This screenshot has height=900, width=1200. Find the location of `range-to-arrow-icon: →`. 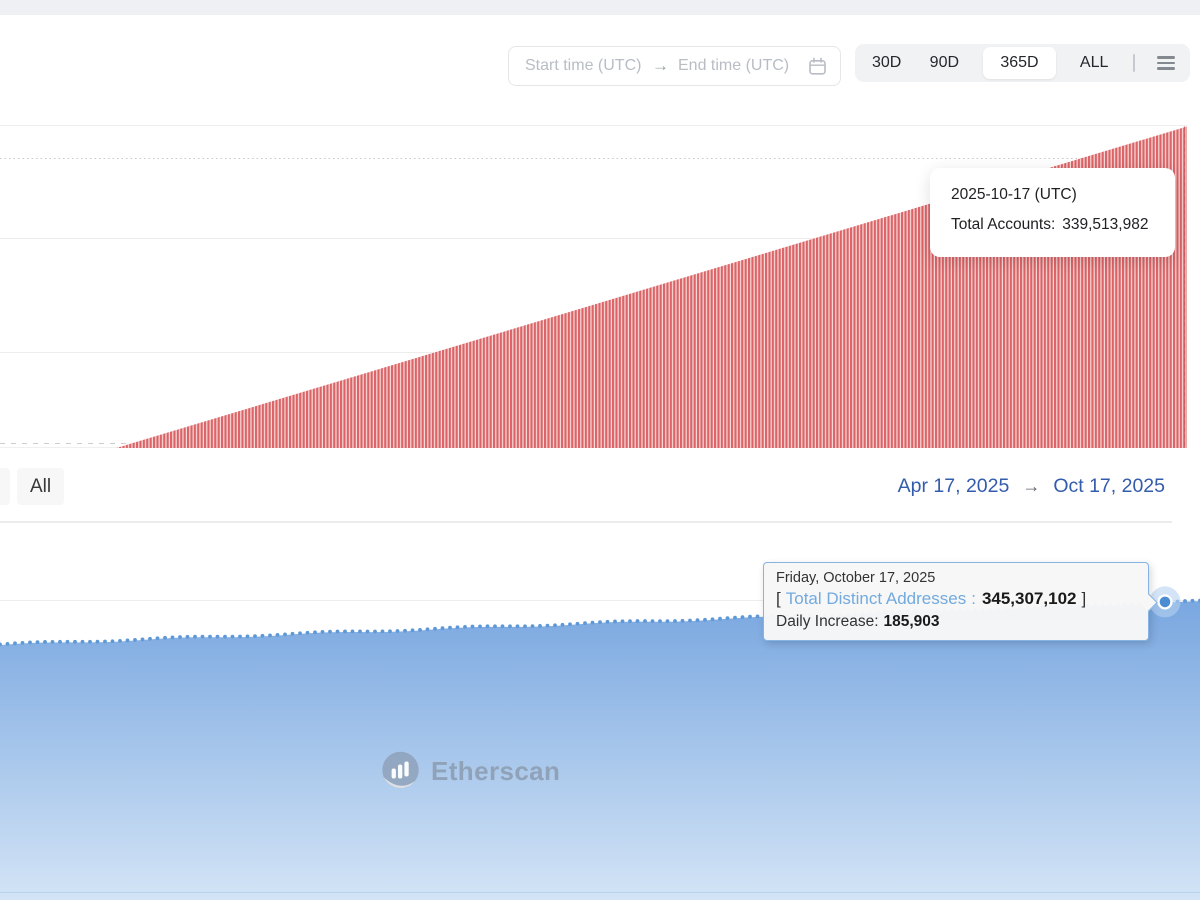

range-to-arrow-icon: → is located at coordinates (1031, 486).